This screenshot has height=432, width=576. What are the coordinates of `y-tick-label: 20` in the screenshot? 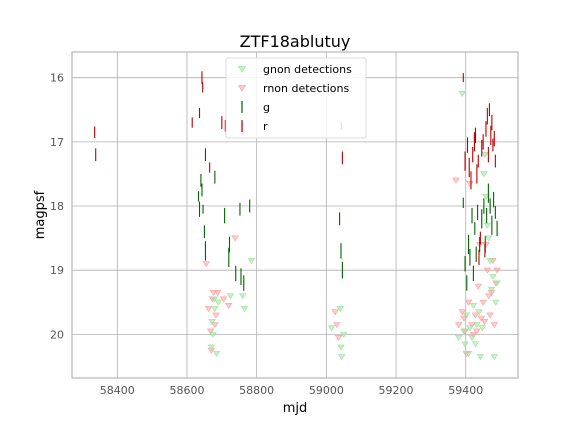 It's located at (57, 334).